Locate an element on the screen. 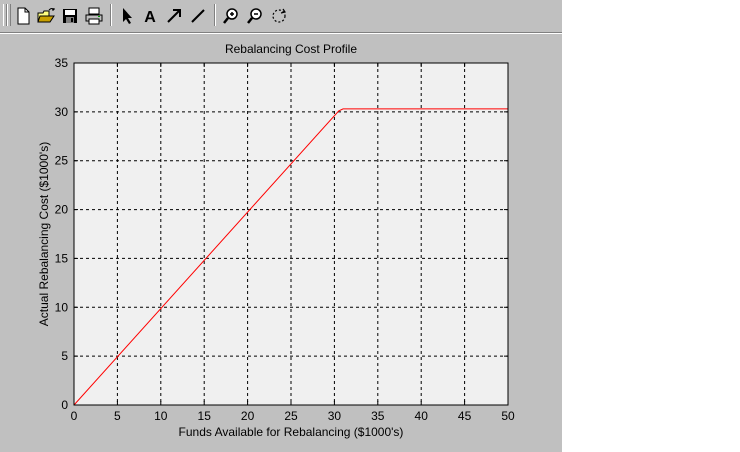  x-tick-label: 40 is located at coordinates (422, 416).